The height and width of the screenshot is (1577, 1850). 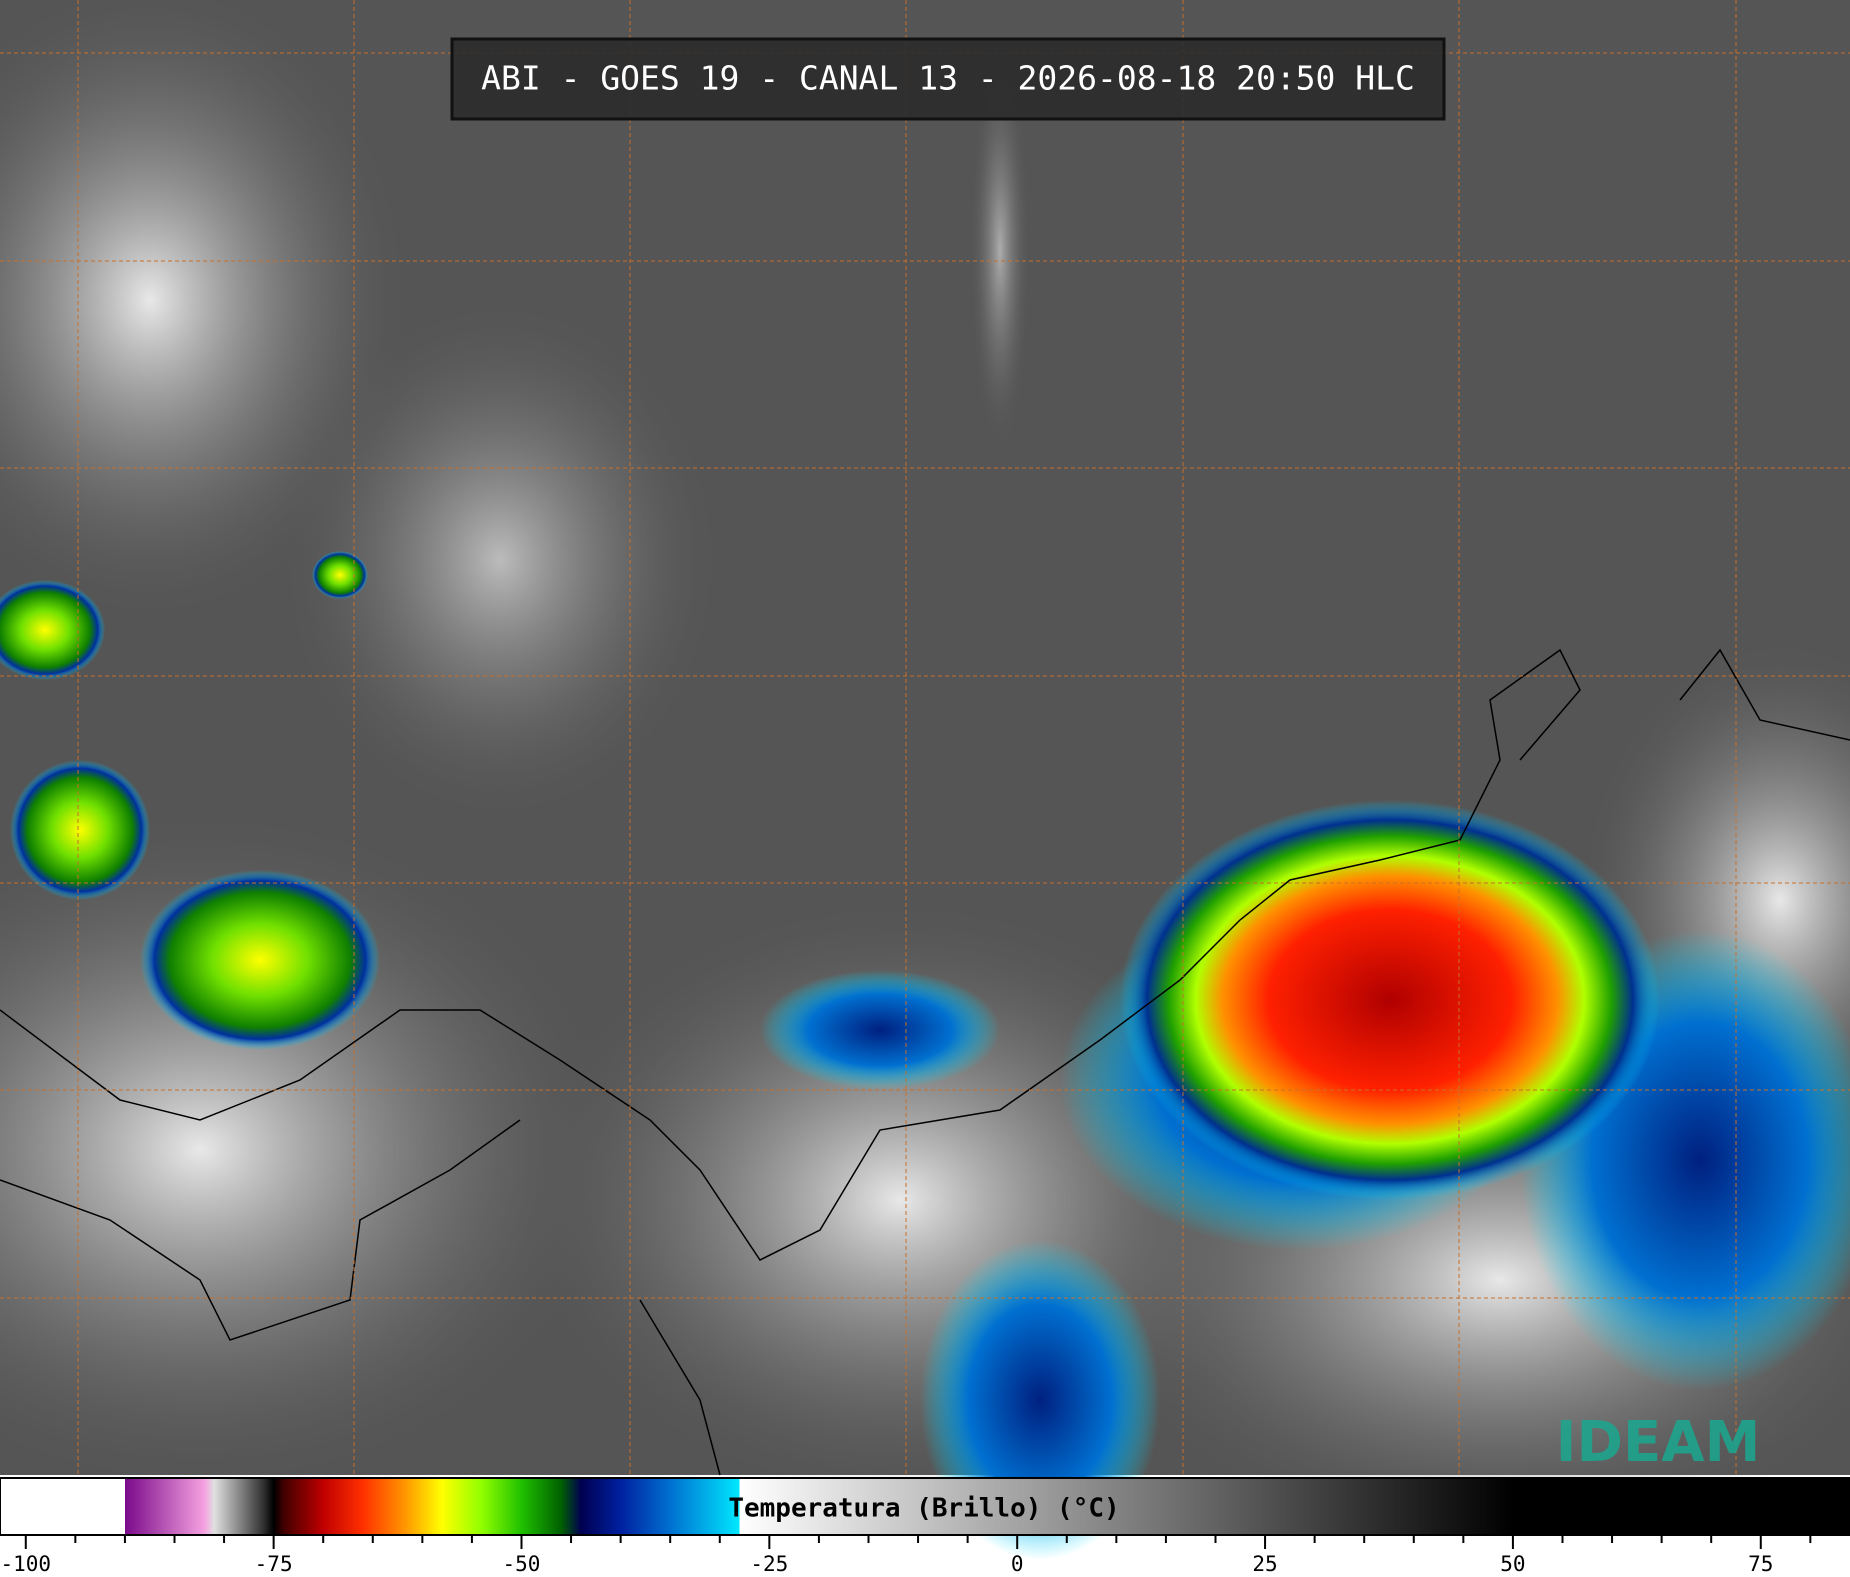 I want to click on tick-label: -75, so click(x=274, y=1564).